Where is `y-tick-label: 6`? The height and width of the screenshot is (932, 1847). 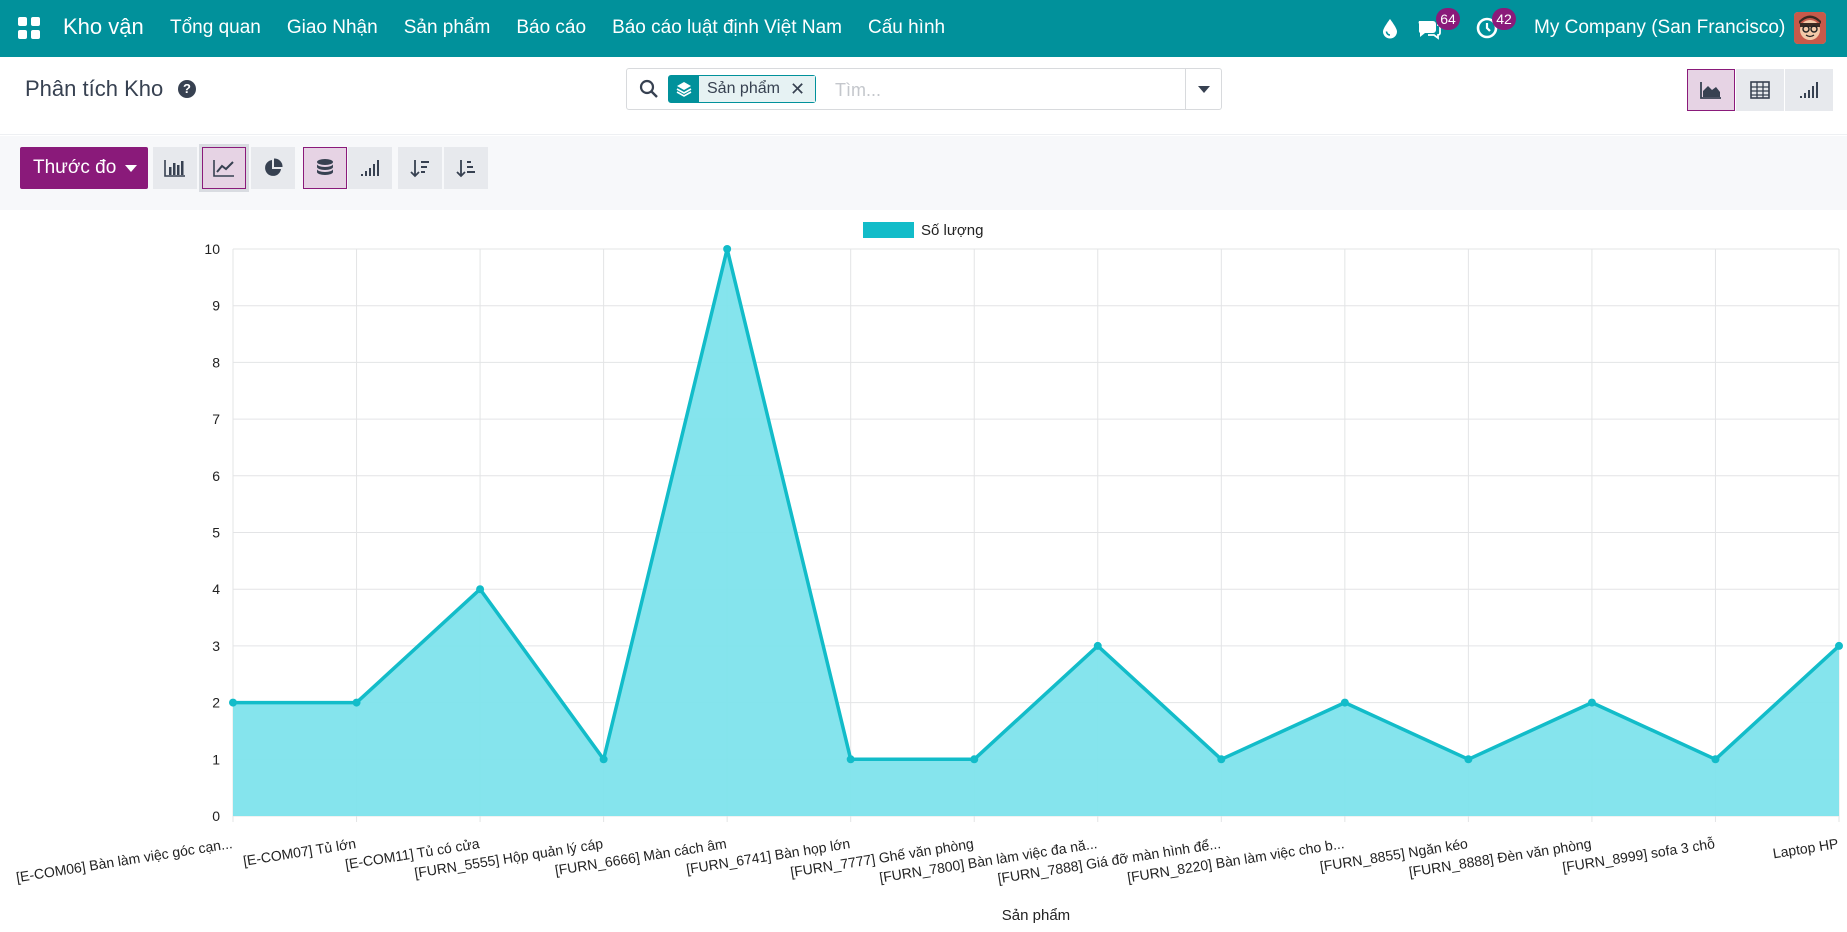
y-tick-label: 6 is located at coordinates (216, 476).